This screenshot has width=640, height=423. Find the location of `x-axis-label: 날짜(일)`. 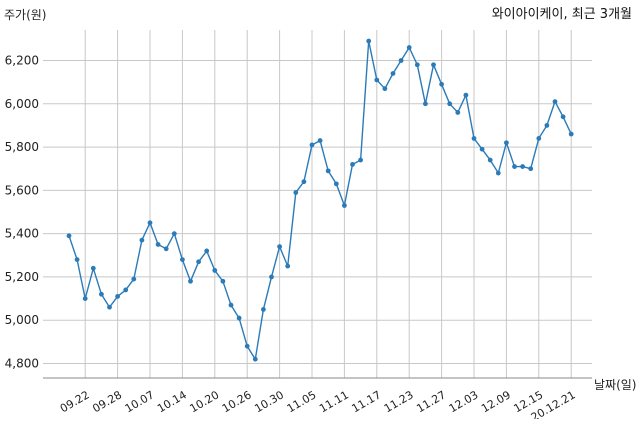

x-axis-label: 날짜(일) is located at coordinates (615, 385).